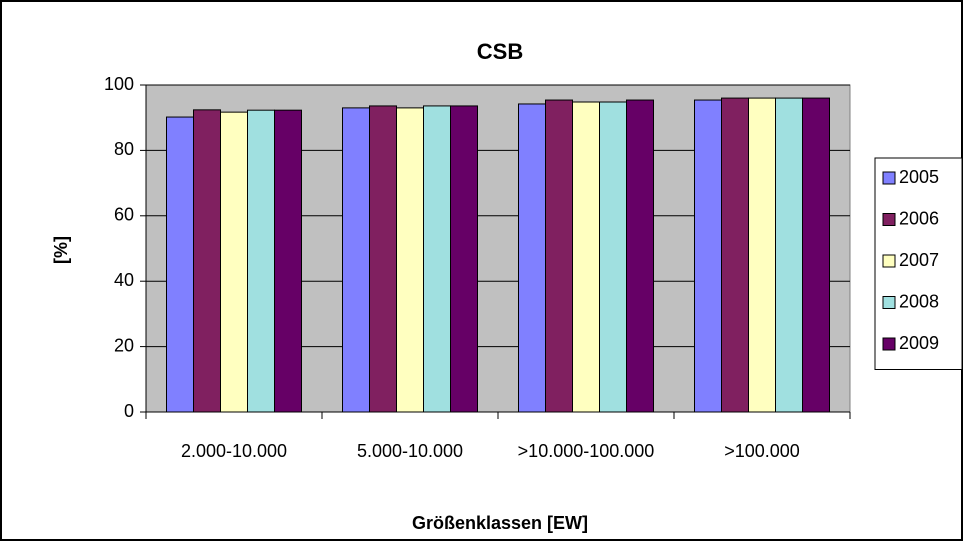  I want to click on legend-label: 2005, so click(919, 177).